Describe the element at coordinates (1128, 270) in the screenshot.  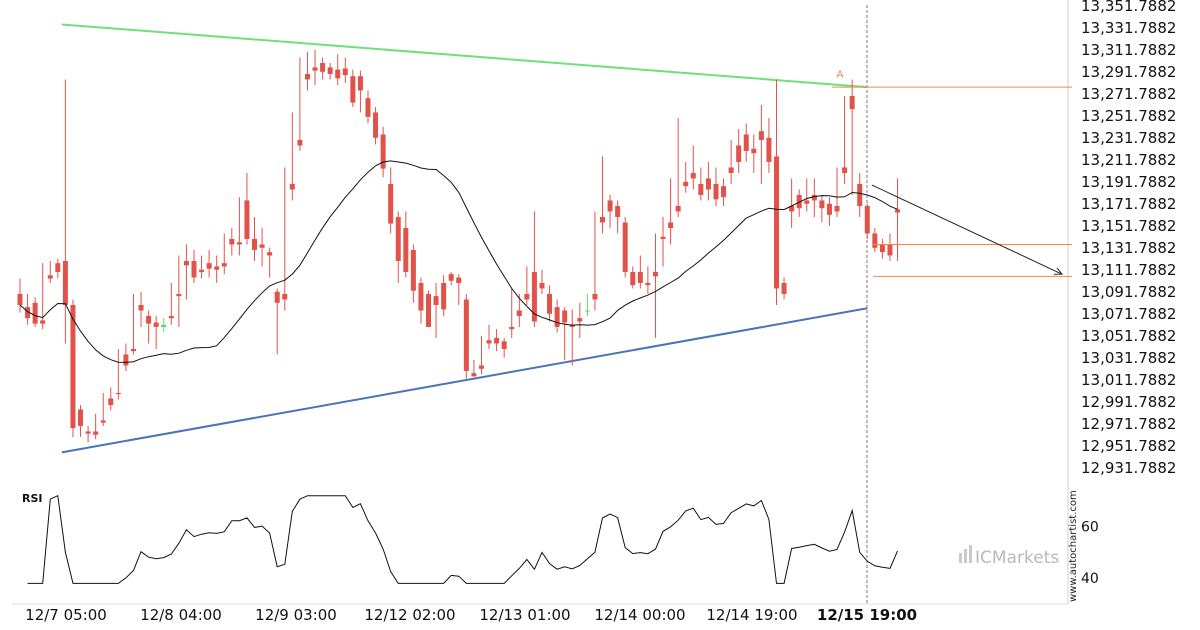
I see `y-tick-label: 13,111.7882` at that location.